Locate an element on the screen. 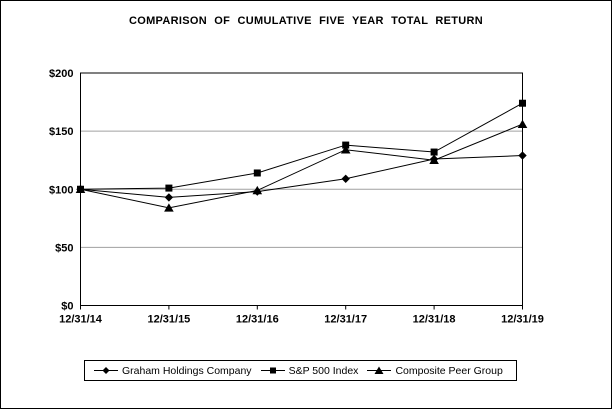 Image resolution: width=612 pixels, height=409 pixels. series-line-diamond is located at coordinates (301, 176).